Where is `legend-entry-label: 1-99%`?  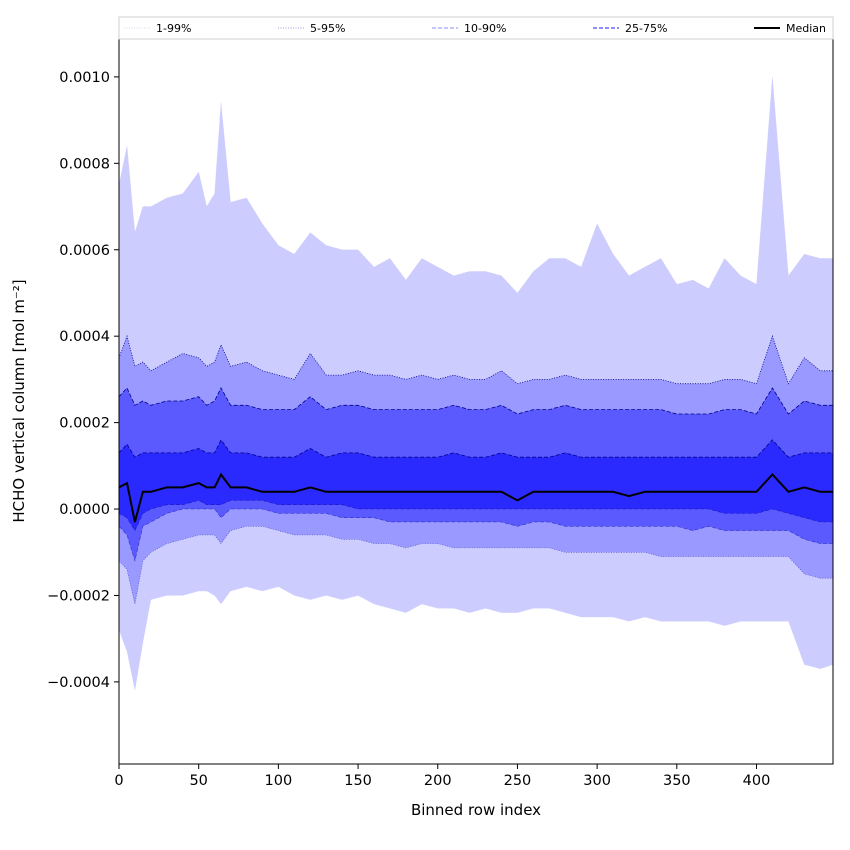 legend-entry-label: 1-99% is located at coordinates (173, 28).